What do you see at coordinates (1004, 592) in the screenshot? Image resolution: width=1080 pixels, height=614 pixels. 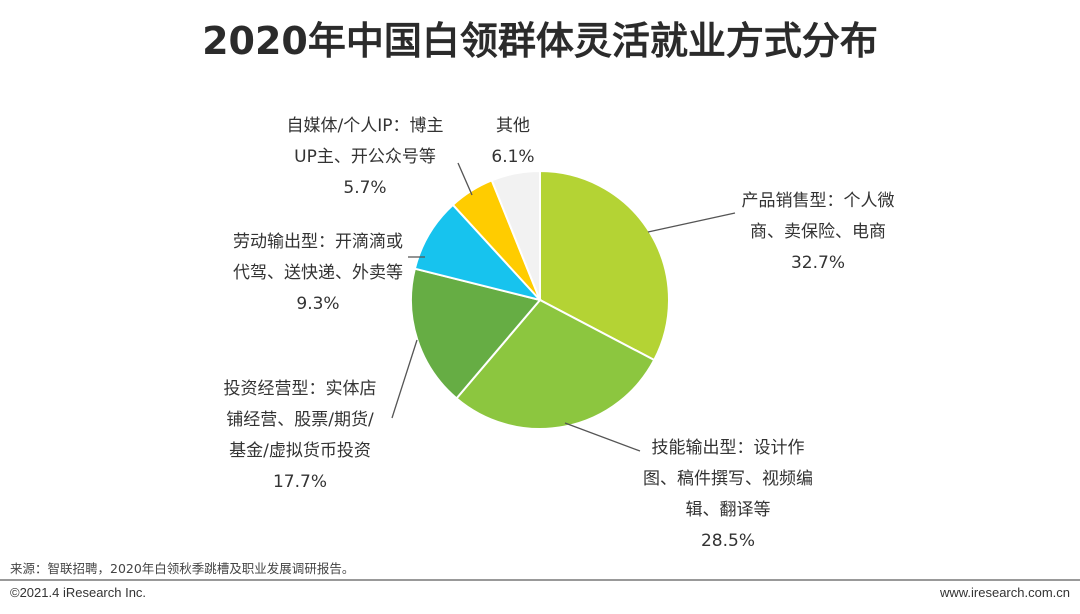 I see `website-url: www.iresearch.com.cn` at bounding box center [1004, 592].